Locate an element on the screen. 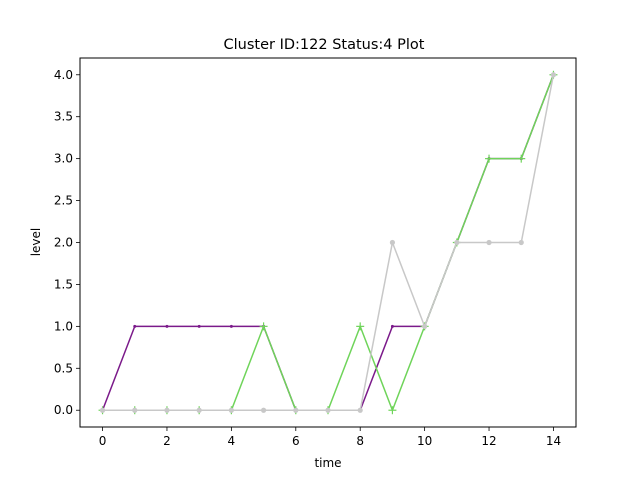  x-axis-label: time is located at coordinates (327, 463).